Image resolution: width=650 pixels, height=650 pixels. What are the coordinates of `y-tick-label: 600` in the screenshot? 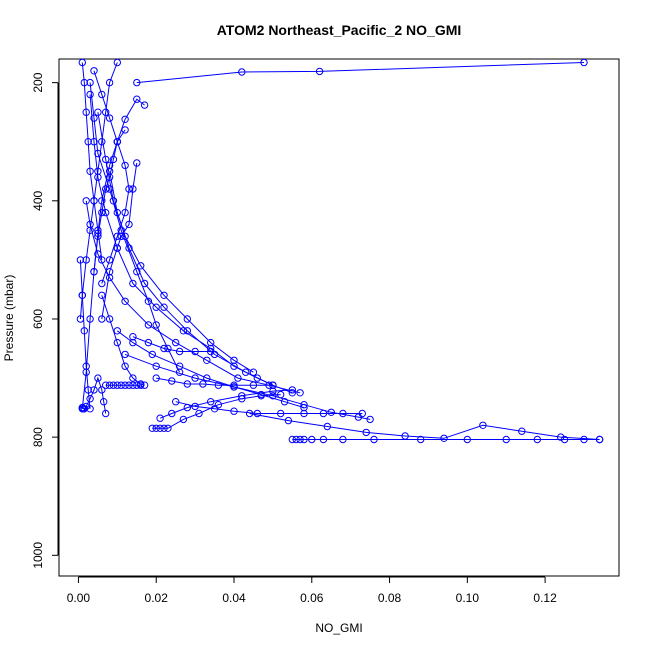 It's located at (38, 319).